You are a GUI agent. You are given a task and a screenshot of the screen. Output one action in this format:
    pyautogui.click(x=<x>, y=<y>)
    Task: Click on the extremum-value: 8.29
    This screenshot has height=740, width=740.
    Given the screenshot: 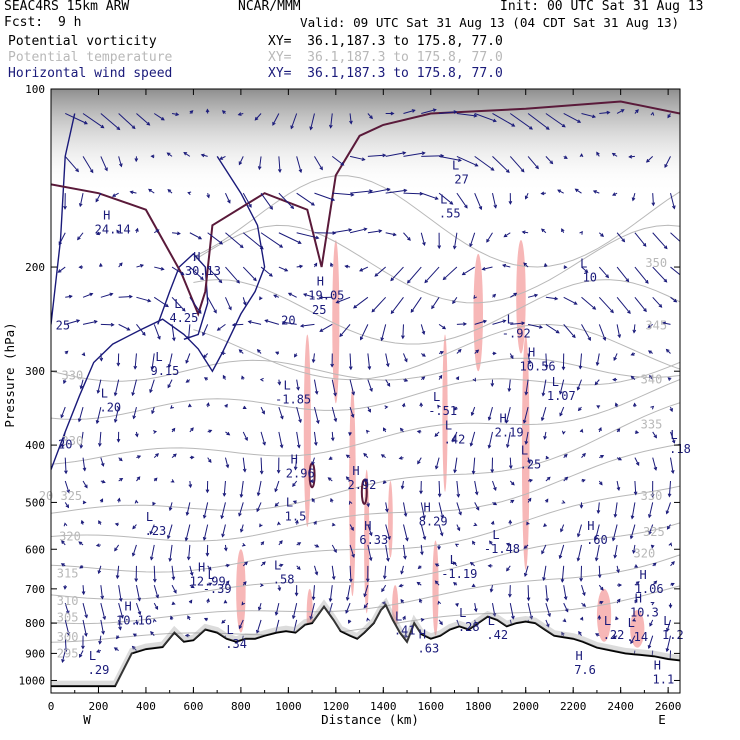 What is the action you would take?
    pyautogui.click(x=433, y=521)
    